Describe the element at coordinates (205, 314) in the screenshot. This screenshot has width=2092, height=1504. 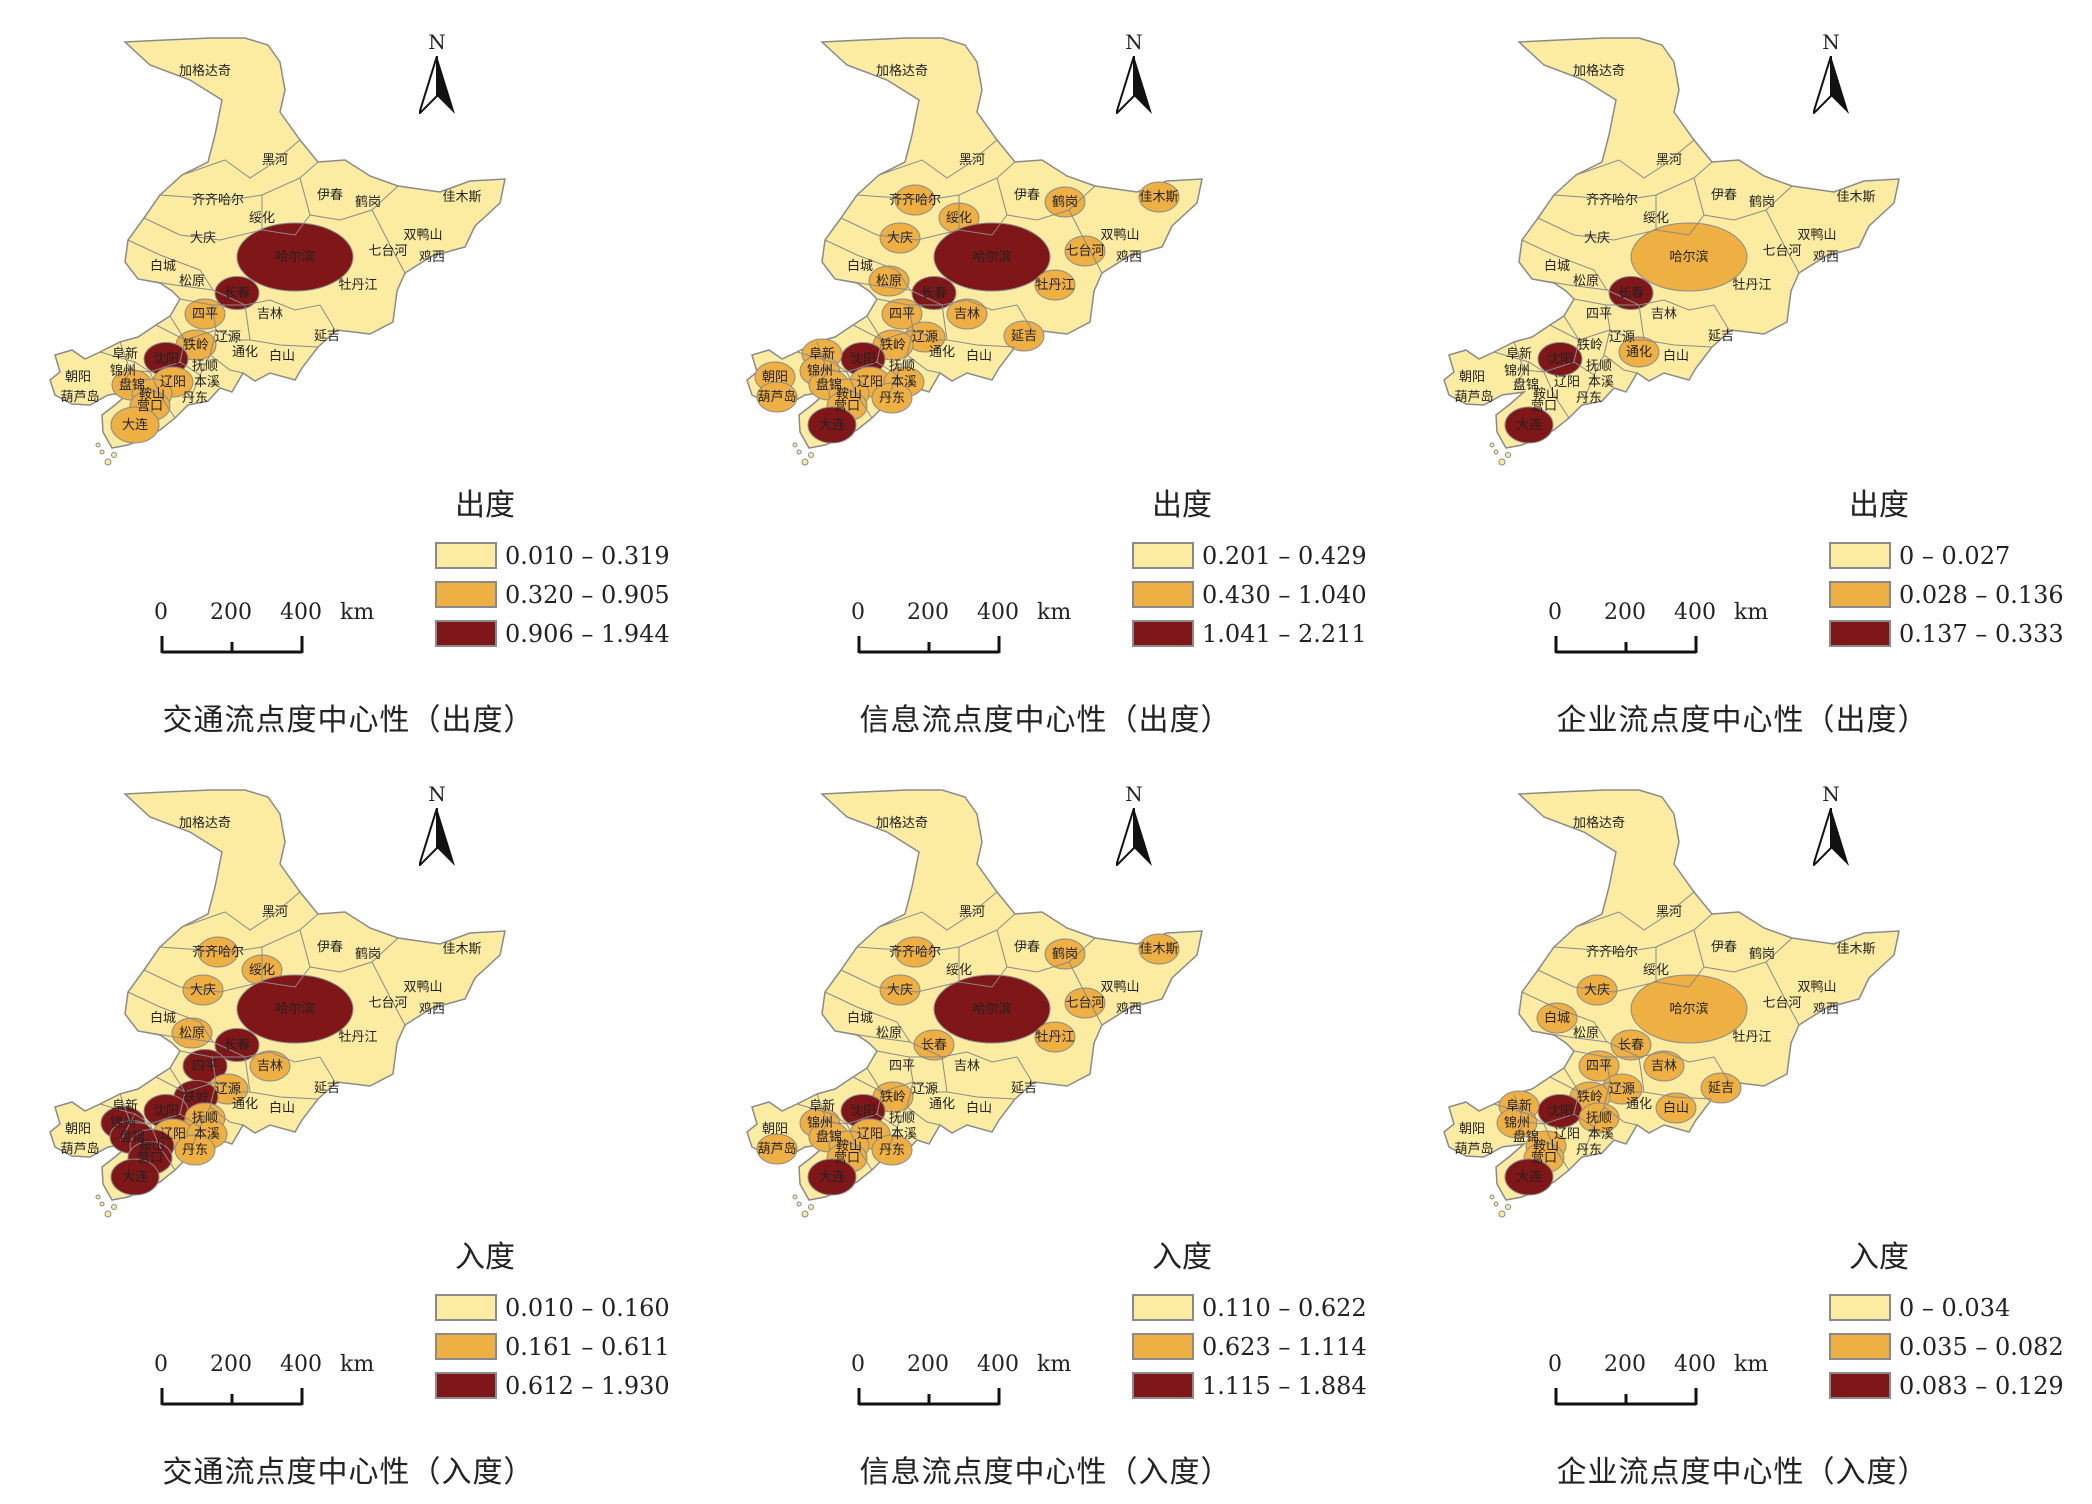
I see `city-label: 四平` at that location.